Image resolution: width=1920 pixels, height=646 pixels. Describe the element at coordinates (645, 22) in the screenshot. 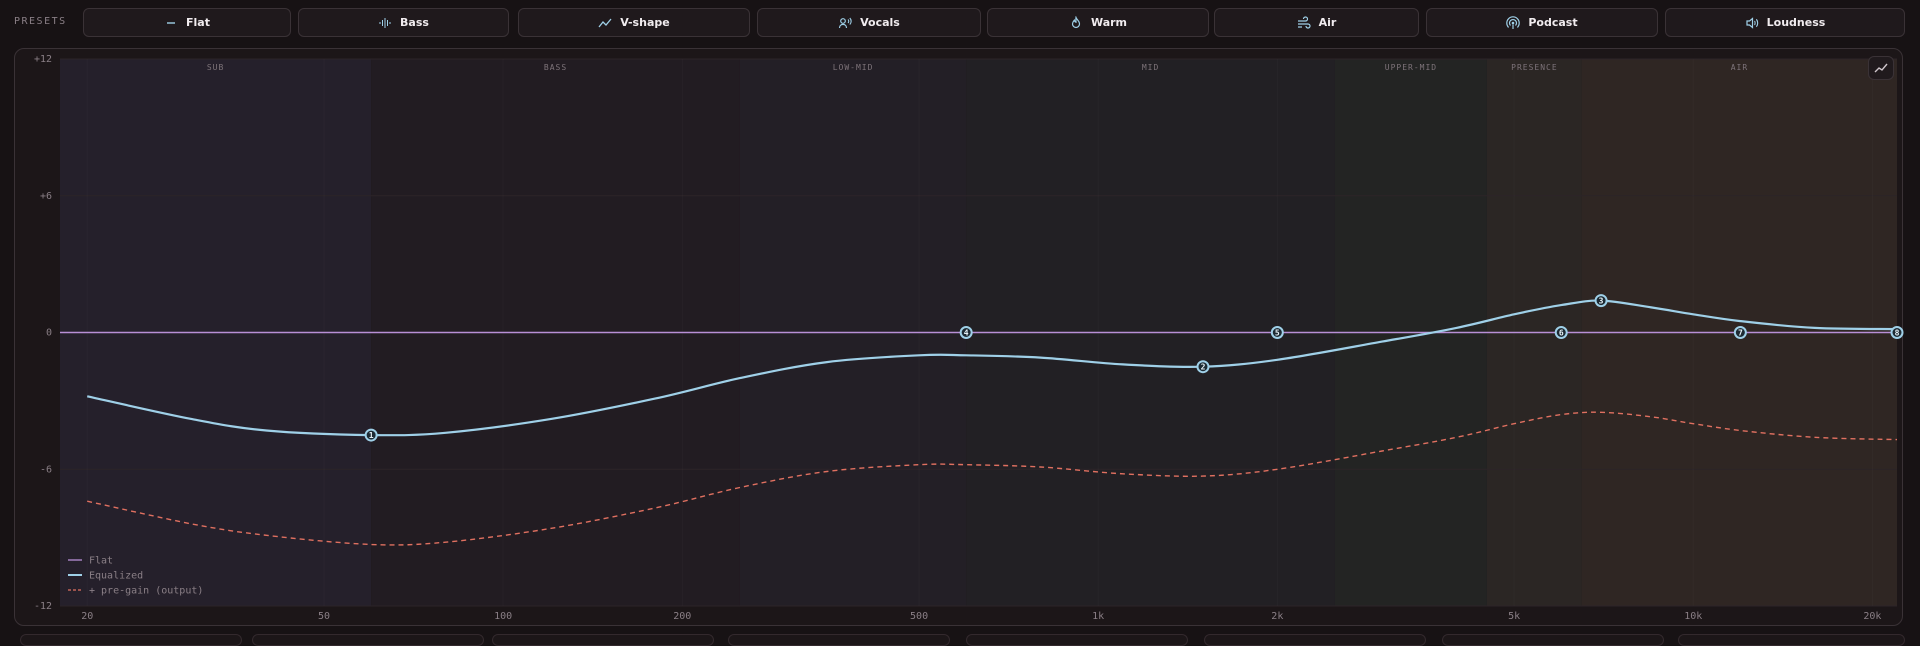

I see `preset-label: V-shape` at that location.